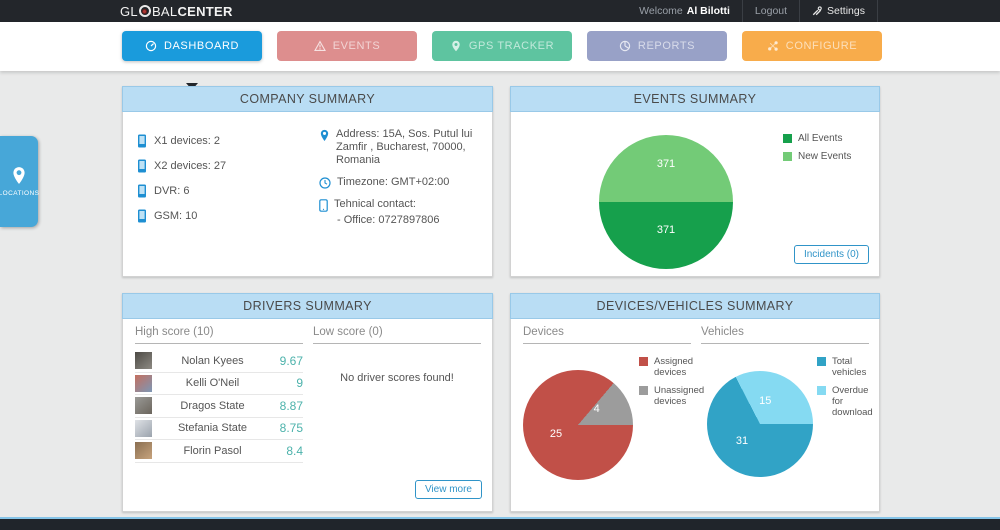 The height and width of the screenshot is (530, 1000). I want to click on header-user-area: Welcome Al Bilotti Logout Settings, so click(752, 11).